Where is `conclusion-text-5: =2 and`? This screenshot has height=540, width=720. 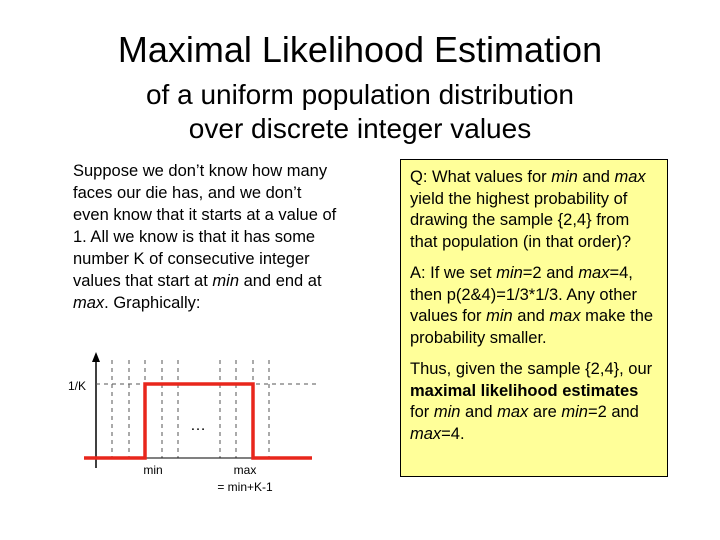 conclusion-text-5: =2 and is located at coordinates (613, 412).